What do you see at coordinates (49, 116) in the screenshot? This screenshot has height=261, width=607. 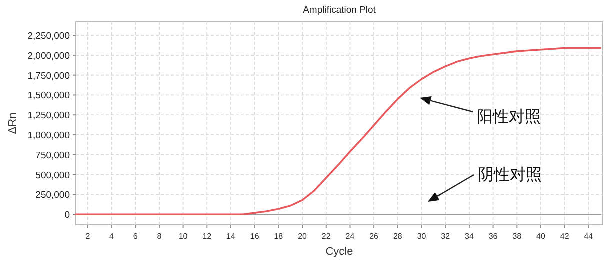 I see `y-tick-label: 1,250,000` at bounding box center [49, 116].